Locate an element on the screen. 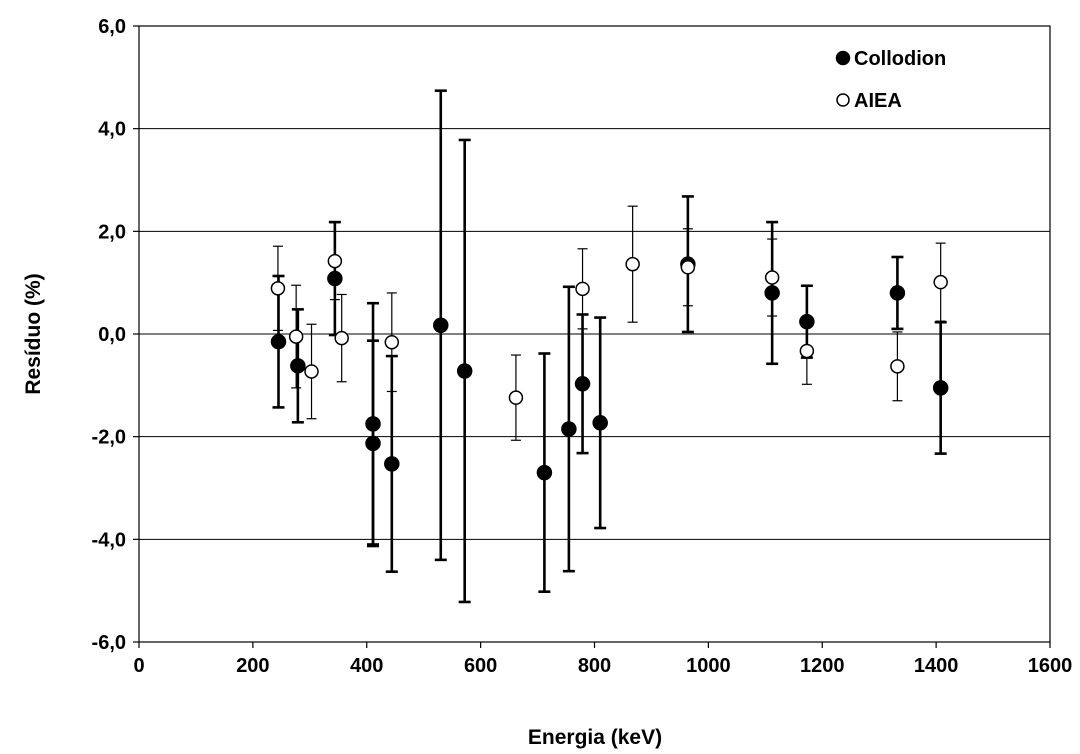  y-axis-title: Resíduo (%) is located at coordinates (33, 333).